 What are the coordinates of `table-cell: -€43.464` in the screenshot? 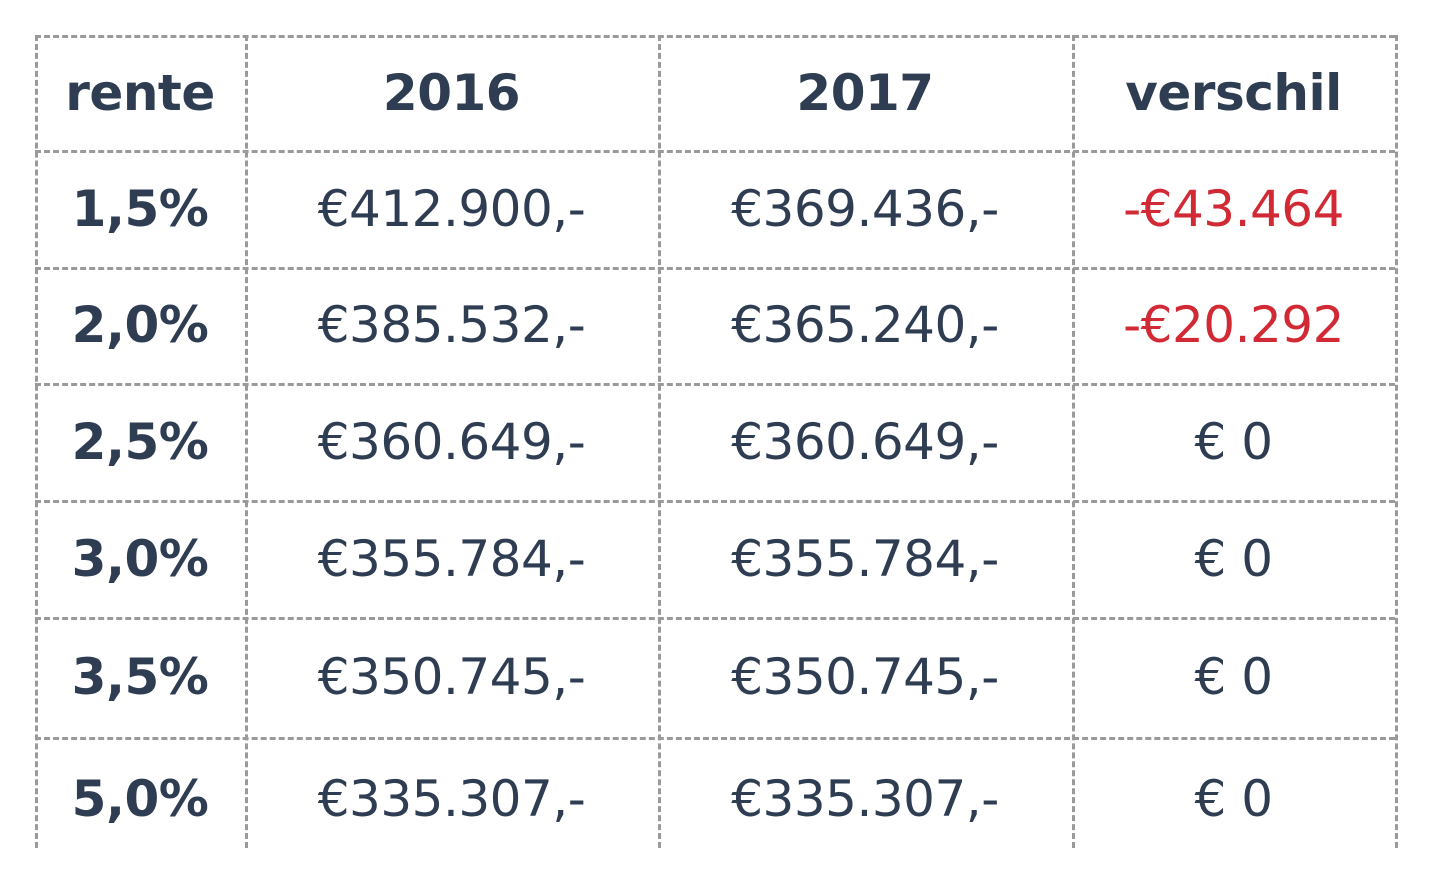 It's located at (1233, 208).